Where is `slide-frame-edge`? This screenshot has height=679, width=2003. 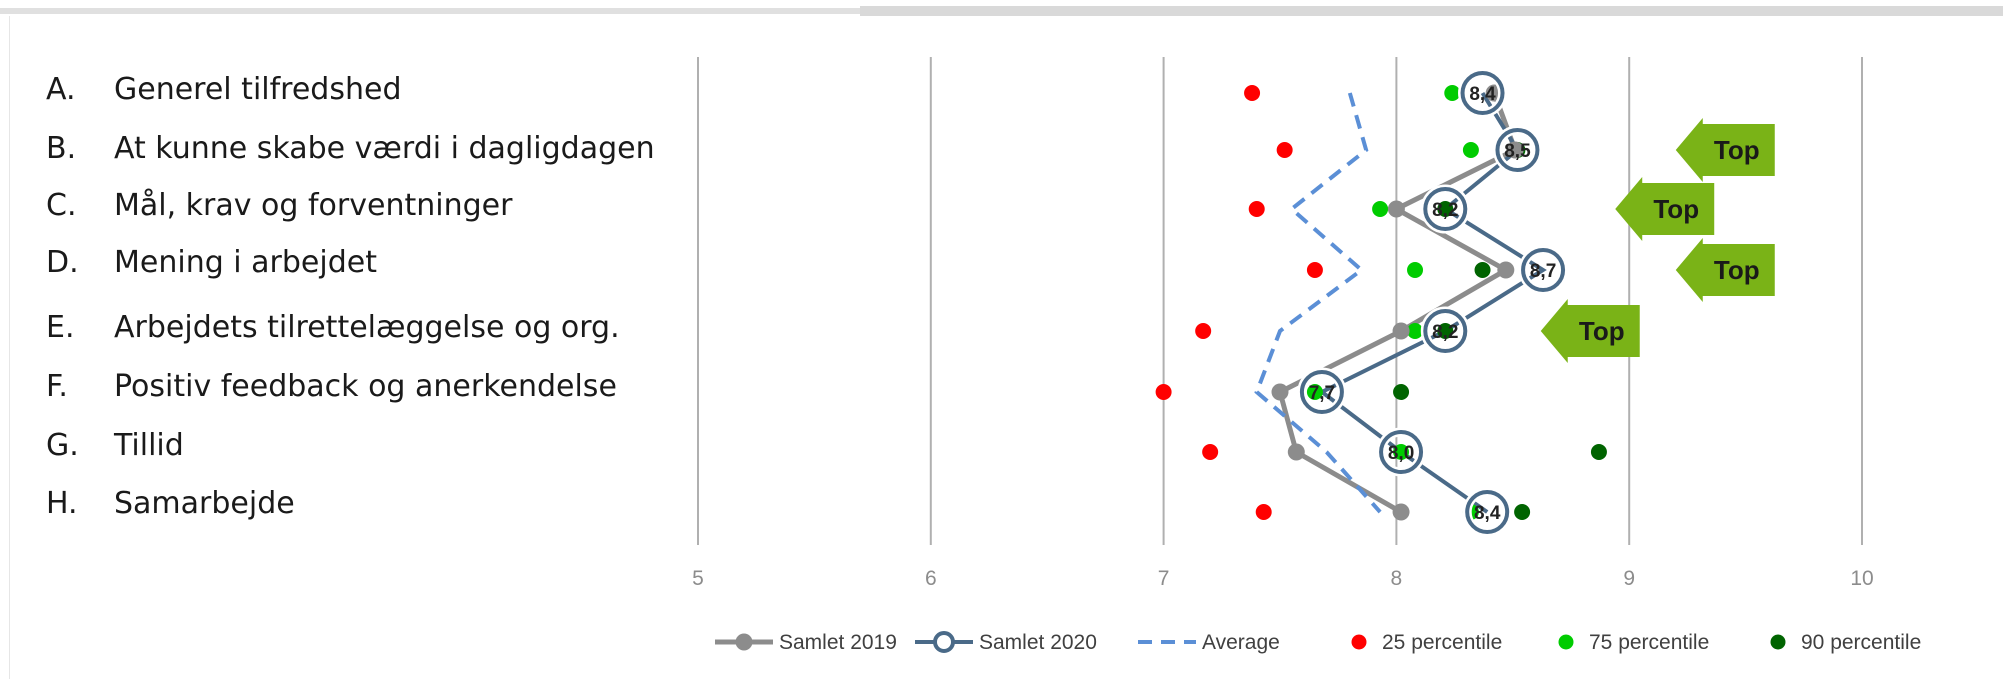
slide-frame-edge is located at coordinates (9, 347).